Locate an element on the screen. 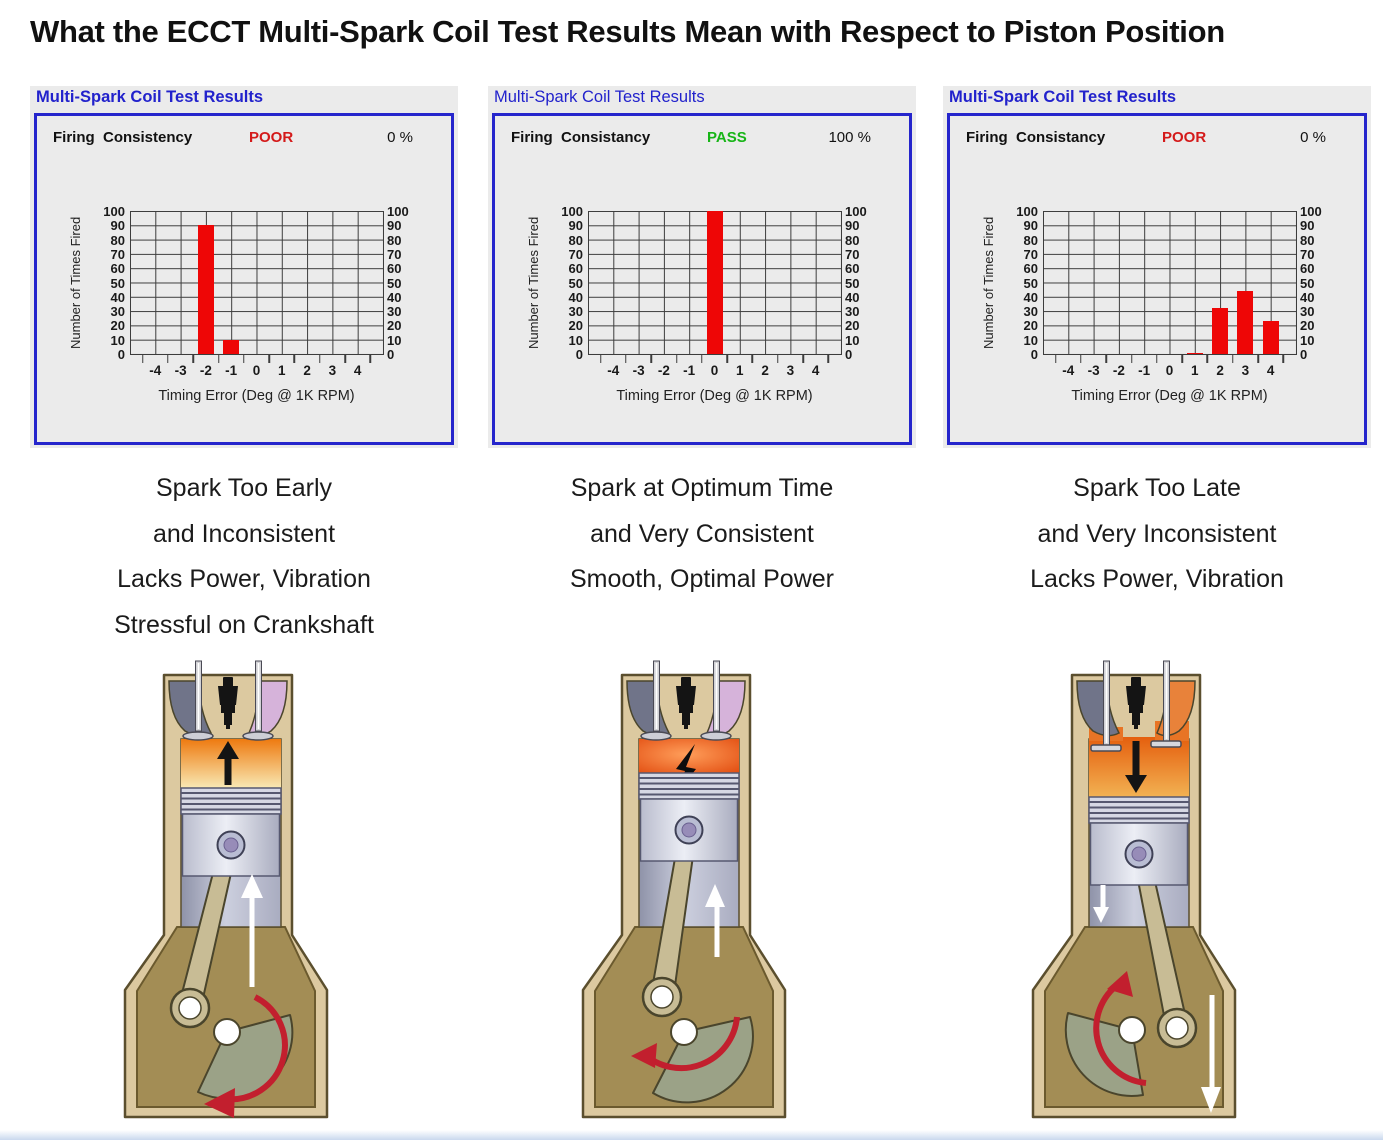 The height and width of the screenshot is (1140, 1383). x-tick-label: -1 is located at coordinates (231, 370).